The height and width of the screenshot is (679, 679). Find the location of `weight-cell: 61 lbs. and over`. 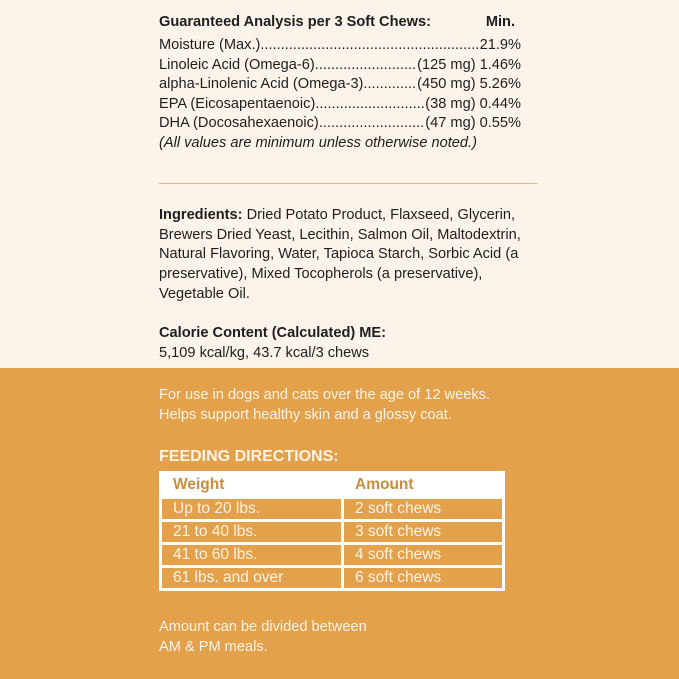

weight-cell: 61 lbs. and over is located at coordinates (251, 578).